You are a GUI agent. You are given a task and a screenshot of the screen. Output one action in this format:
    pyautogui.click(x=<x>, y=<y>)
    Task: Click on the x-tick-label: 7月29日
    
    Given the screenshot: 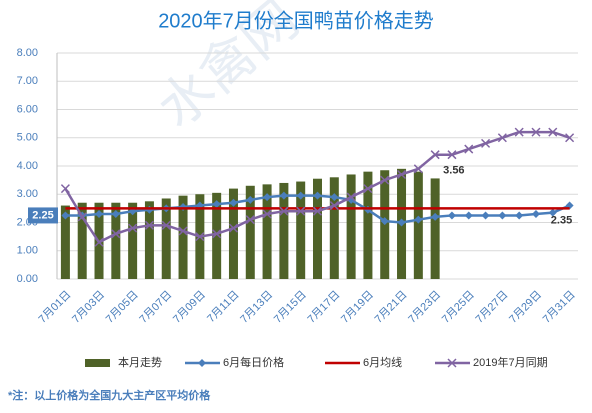 What is the action you would take?
    pyautogui.click(x=525, y=307)
    